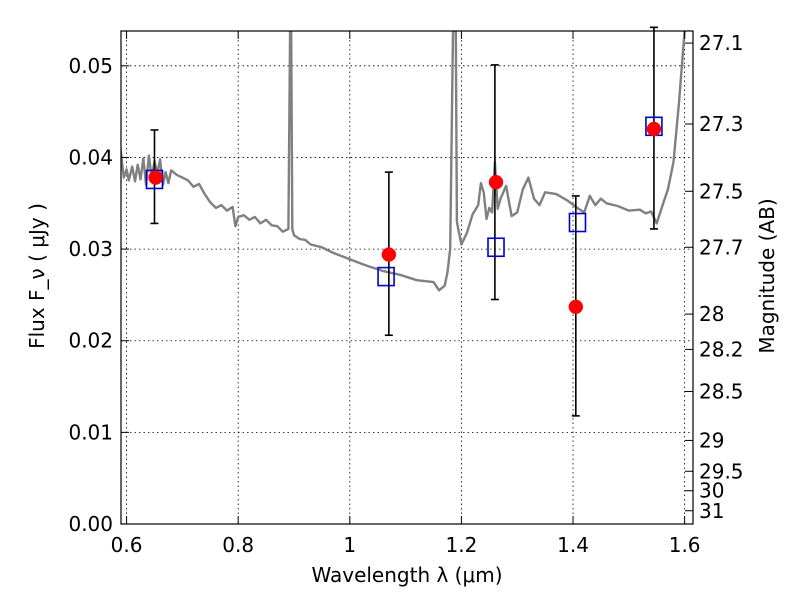  I want to click on y-tick-label: 0.04, so click(90, 157).